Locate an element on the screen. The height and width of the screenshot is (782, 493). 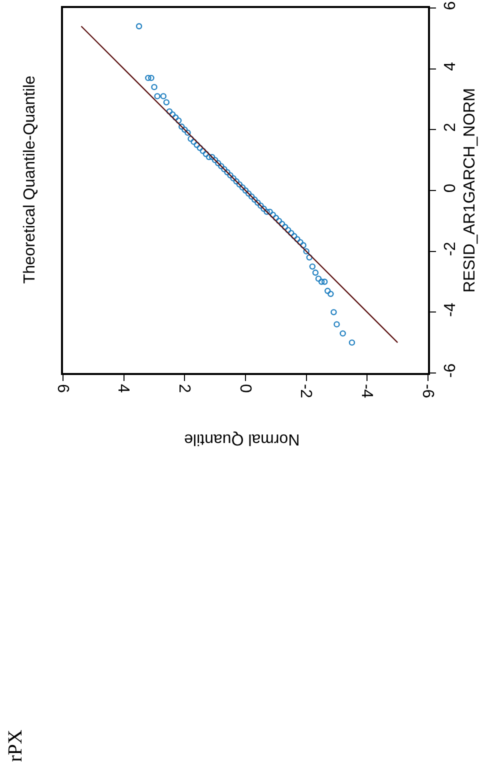
y-tick-label: 2 is located at coordinates (450, 127).